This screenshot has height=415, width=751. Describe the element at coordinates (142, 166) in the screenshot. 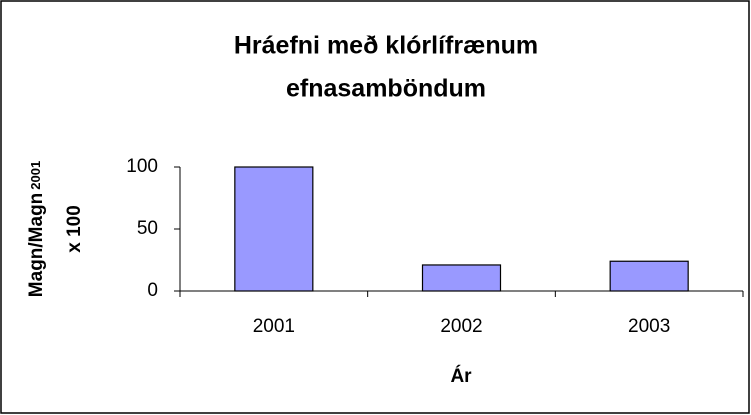

I see `y-tick-label: 100` at that location.